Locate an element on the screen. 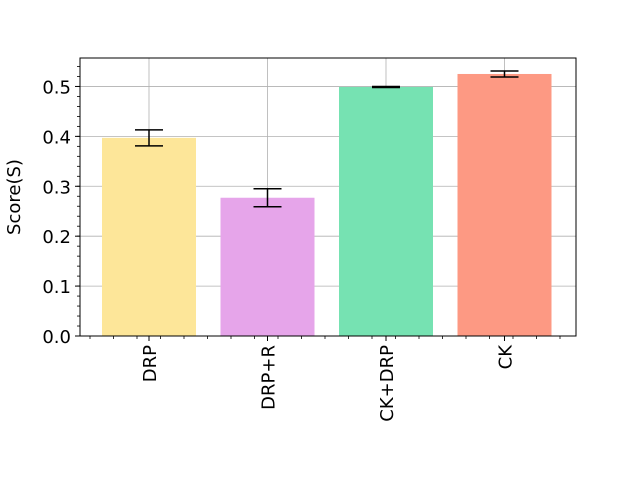 Image resolution: width=640 pixels, height=480 pixels. x-tick-label: CK is located at coordinates (506, 357).